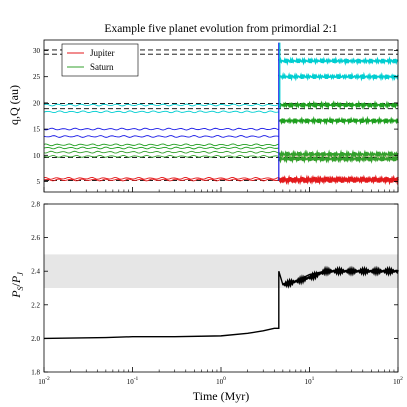  I want to click on bottom-y-axis-label: PS/PJ, so click(17, 285).